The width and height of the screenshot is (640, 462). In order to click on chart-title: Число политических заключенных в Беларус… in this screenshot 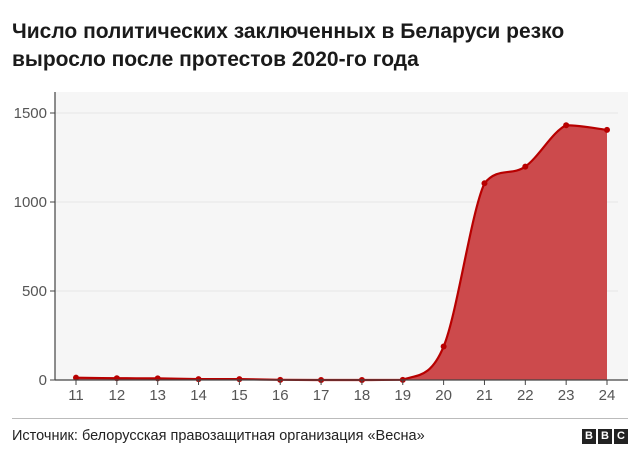, I will do `click(288, 45)`.